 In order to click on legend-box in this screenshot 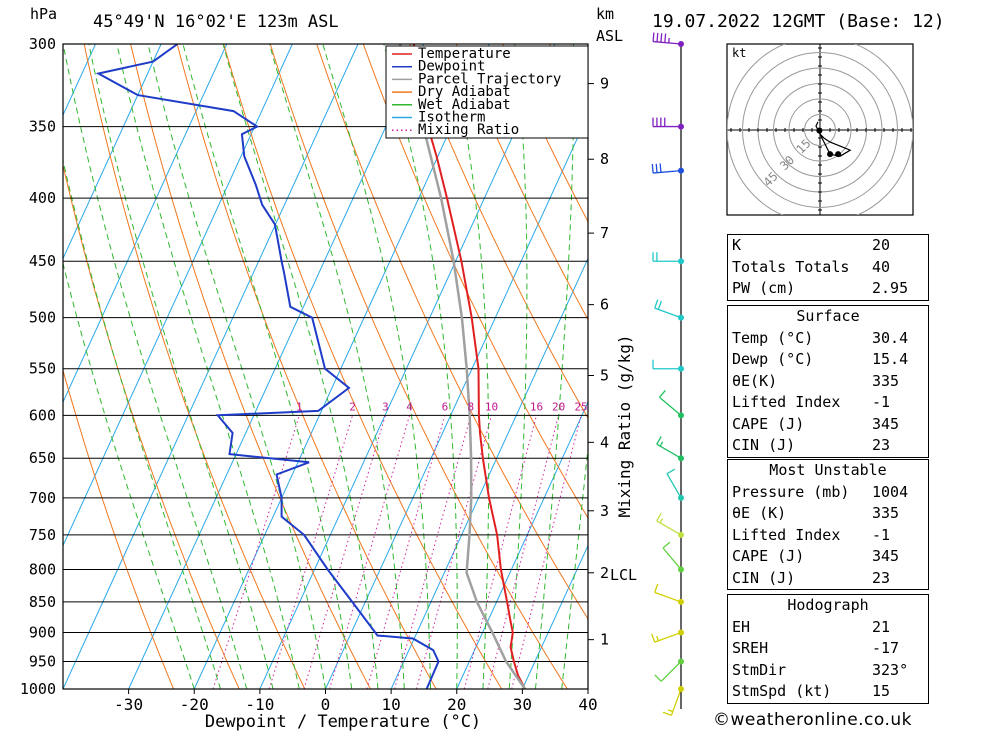, I will do `click(487, 92)`.